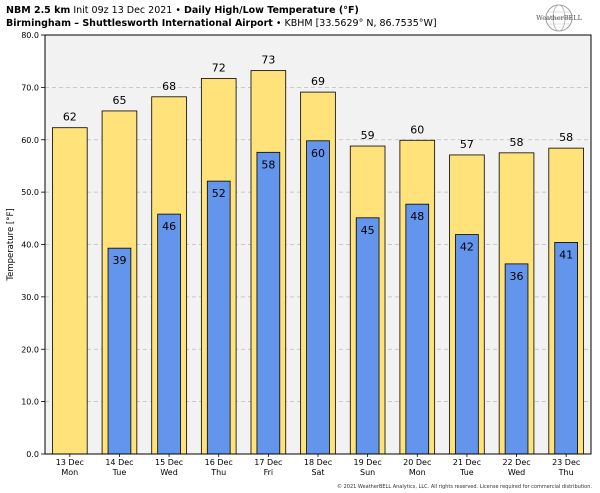 This screenshot has height=493, width=600. I want to click on weatherbell-logo: WeatherBELL, so click(559, 18).